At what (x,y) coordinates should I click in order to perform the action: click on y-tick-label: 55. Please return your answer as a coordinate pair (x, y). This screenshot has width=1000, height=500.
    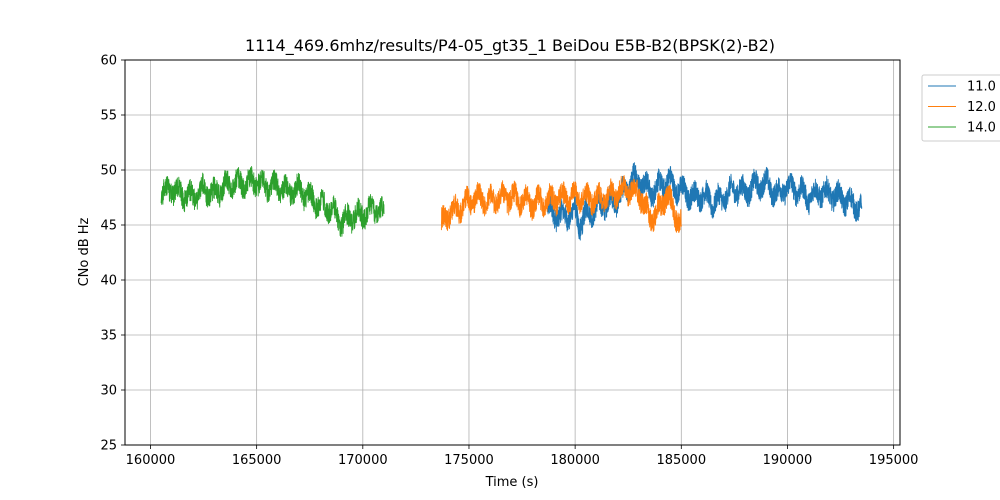
    Looking at the image, I should click on (108, 116).